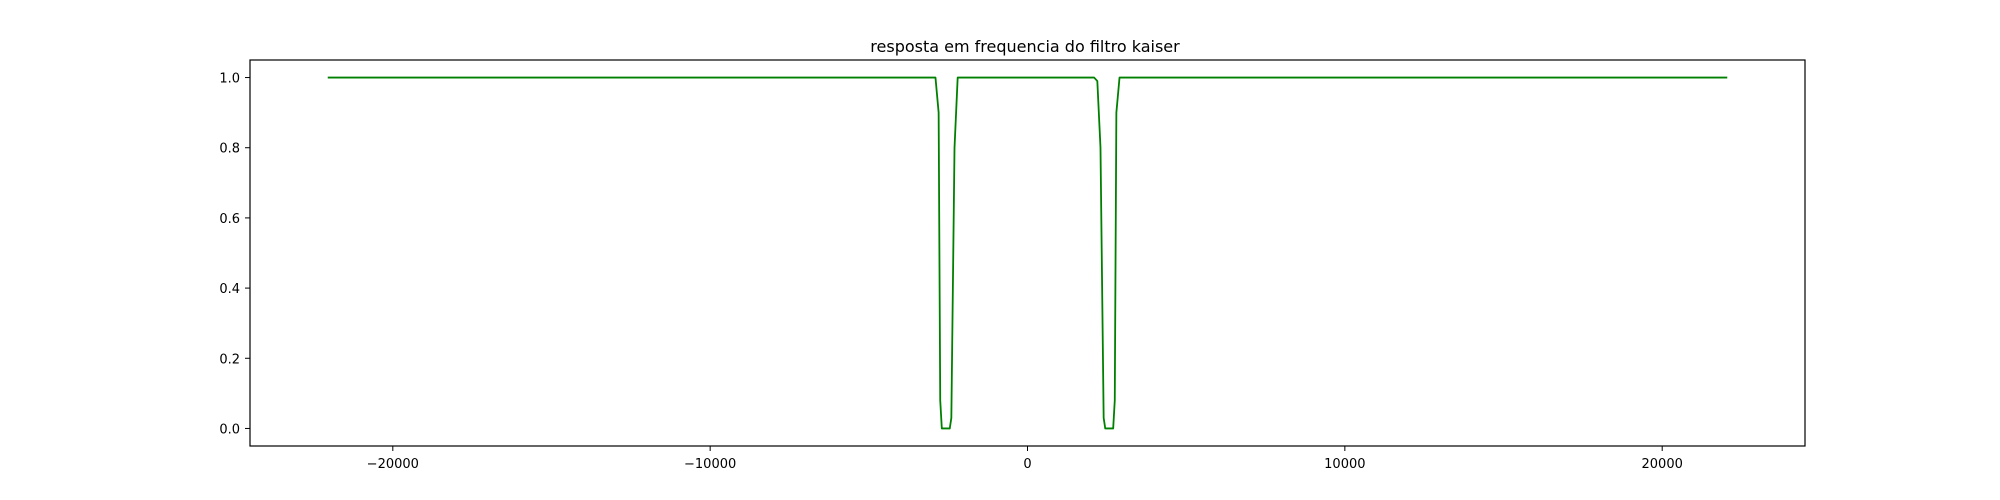  Describe the element at coordinates (393, 464) in the screenshot. I see `x-tick-label: −20000` at that location.